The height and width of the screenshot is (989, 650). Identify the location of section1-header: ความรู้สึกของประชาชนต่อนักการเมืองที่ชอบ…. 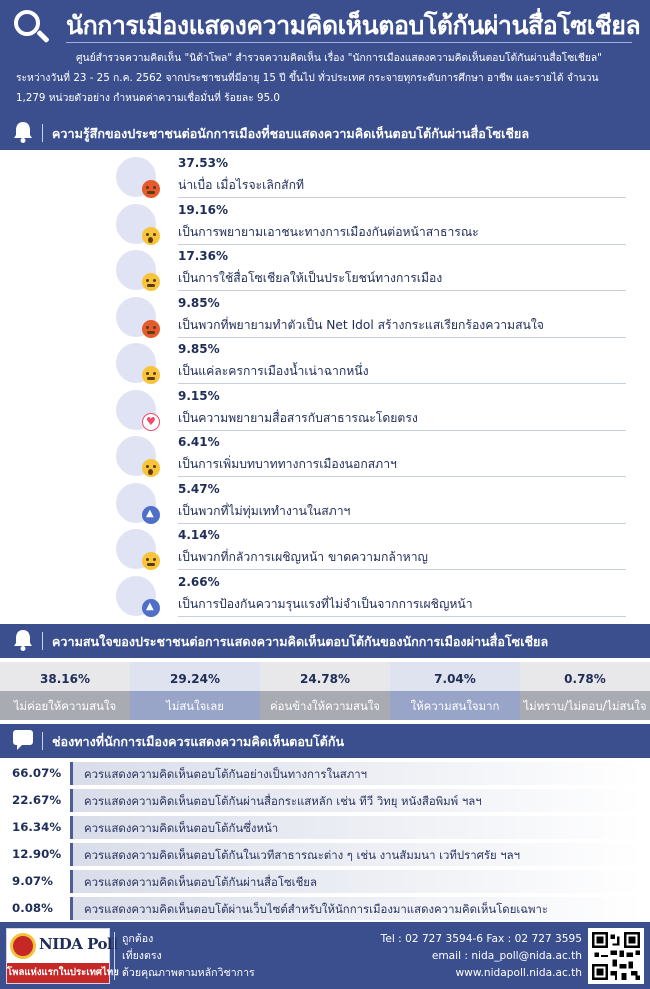
(325, 133).